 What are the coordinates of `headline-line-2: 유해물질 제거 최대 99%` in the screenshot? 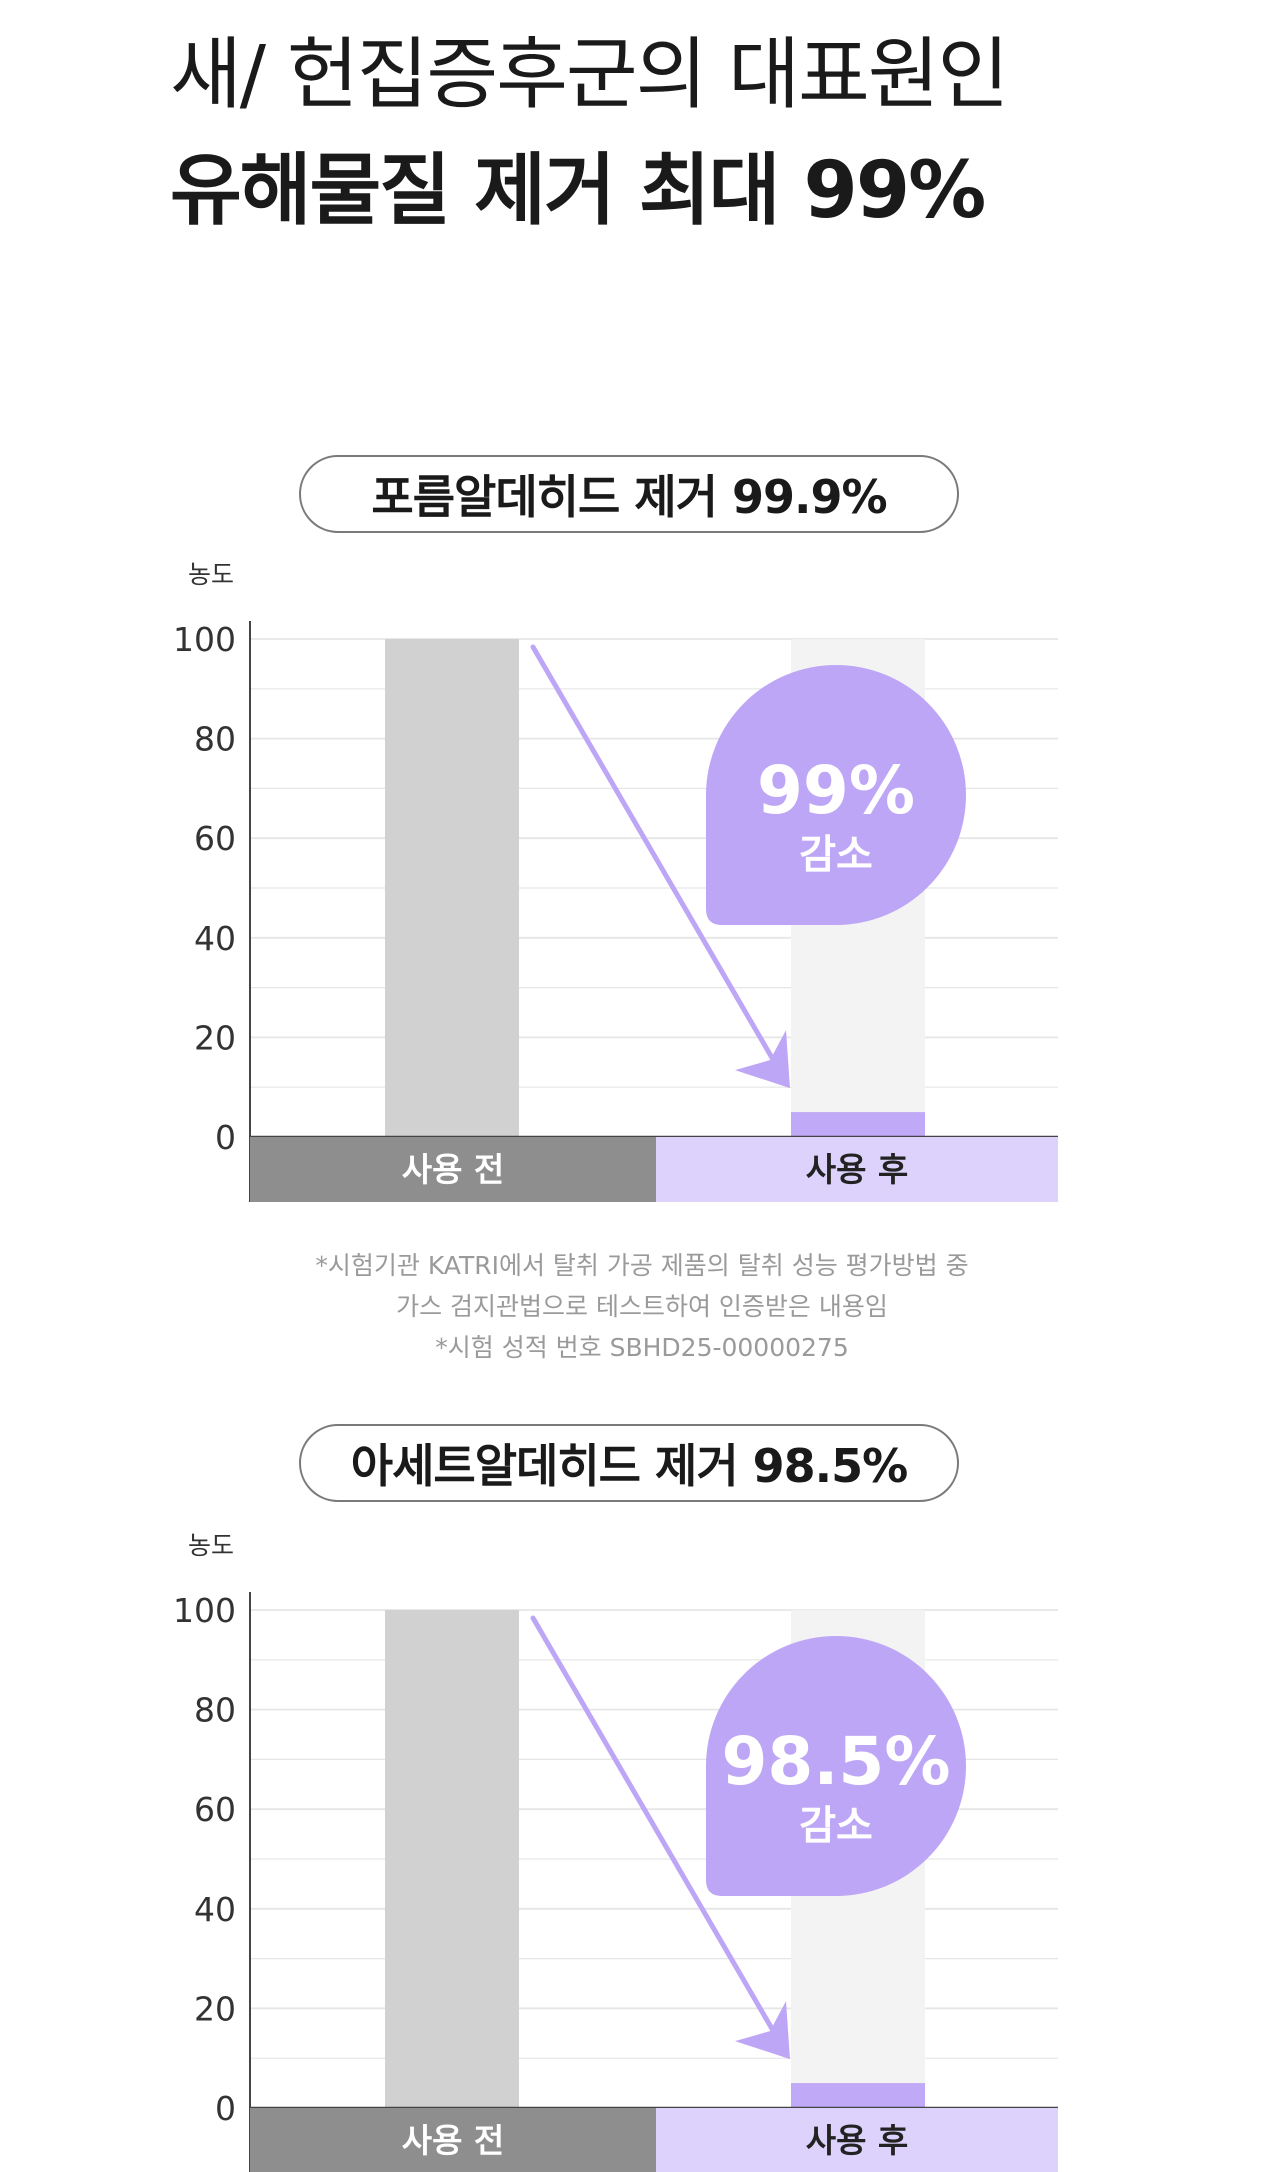 It's located at (578, 191).